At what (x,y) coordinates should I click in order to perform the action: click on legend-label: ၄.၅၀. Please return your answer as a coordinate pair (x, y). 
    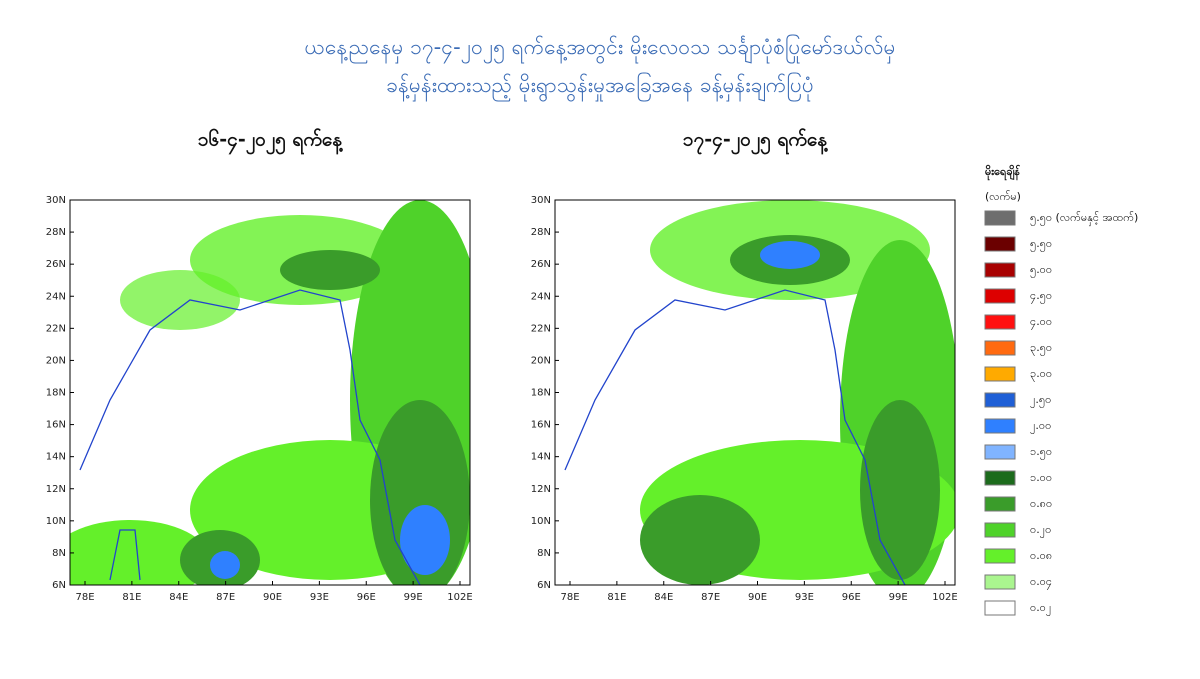
    Looking at the image, I should click on (1041, 296).